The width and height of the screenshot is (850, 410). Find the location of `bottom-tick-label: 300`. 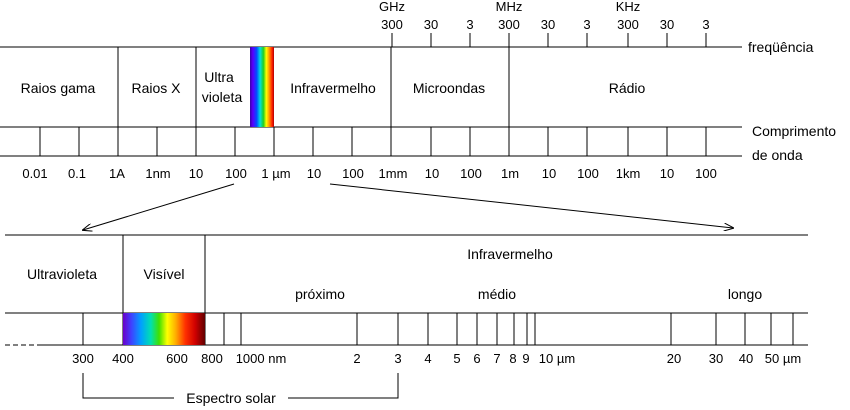

bottom-tick-label: 300 is located at coordinates (83, 358).